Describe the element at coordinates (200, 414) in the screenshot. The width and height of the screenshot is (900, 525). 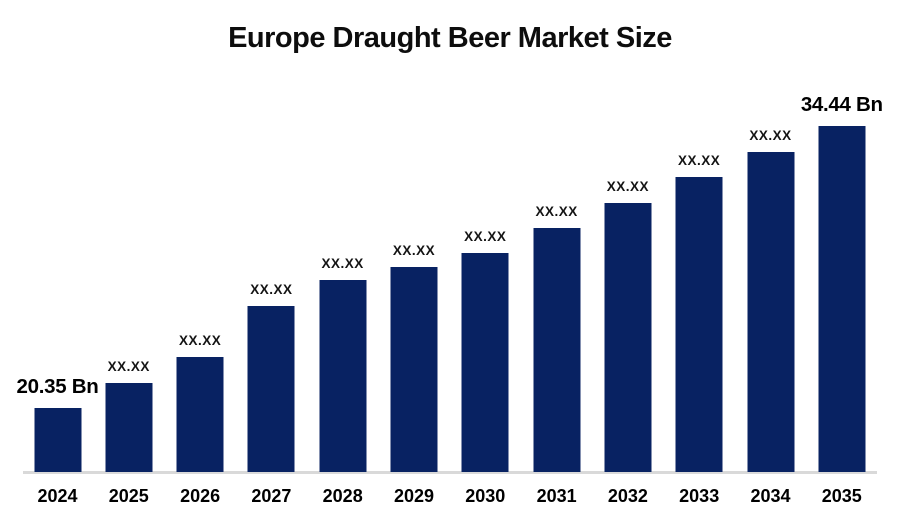
I see `bar-2026` at that location.